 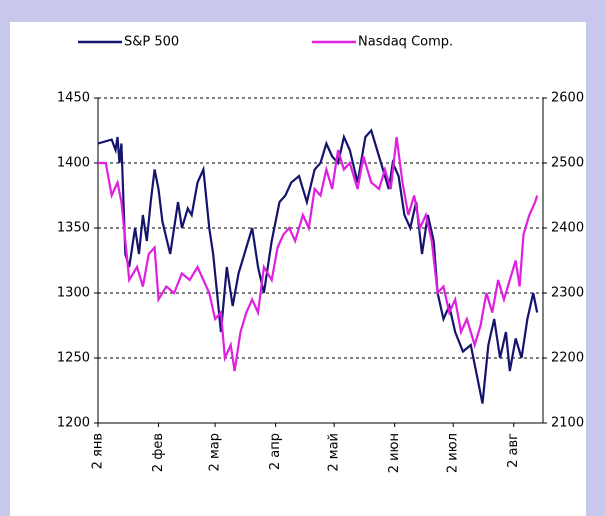 What do you see at coordinates (73, 358) in the screenshot?
I see `y-tick-label: 1250` at bounding box center [73, 358].